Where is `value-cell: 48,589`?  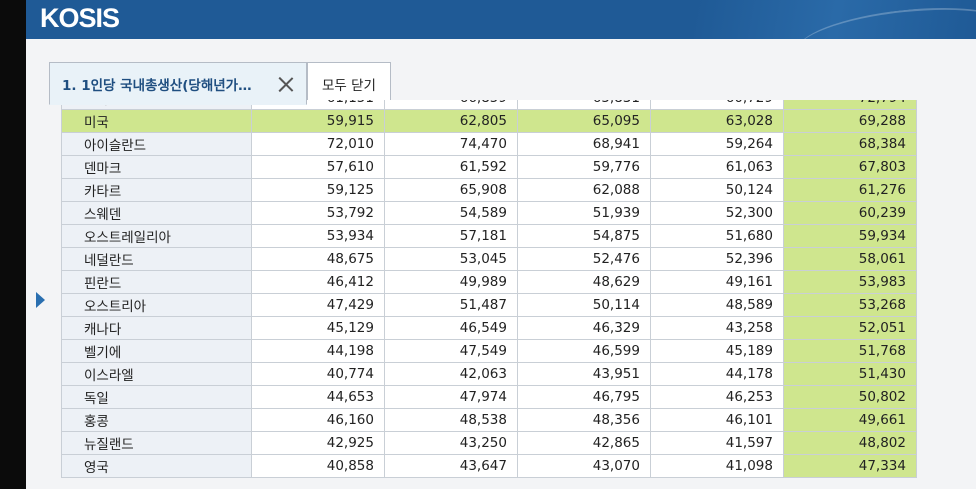 value-cell: 48,589 is located at coordinates (717, 305).